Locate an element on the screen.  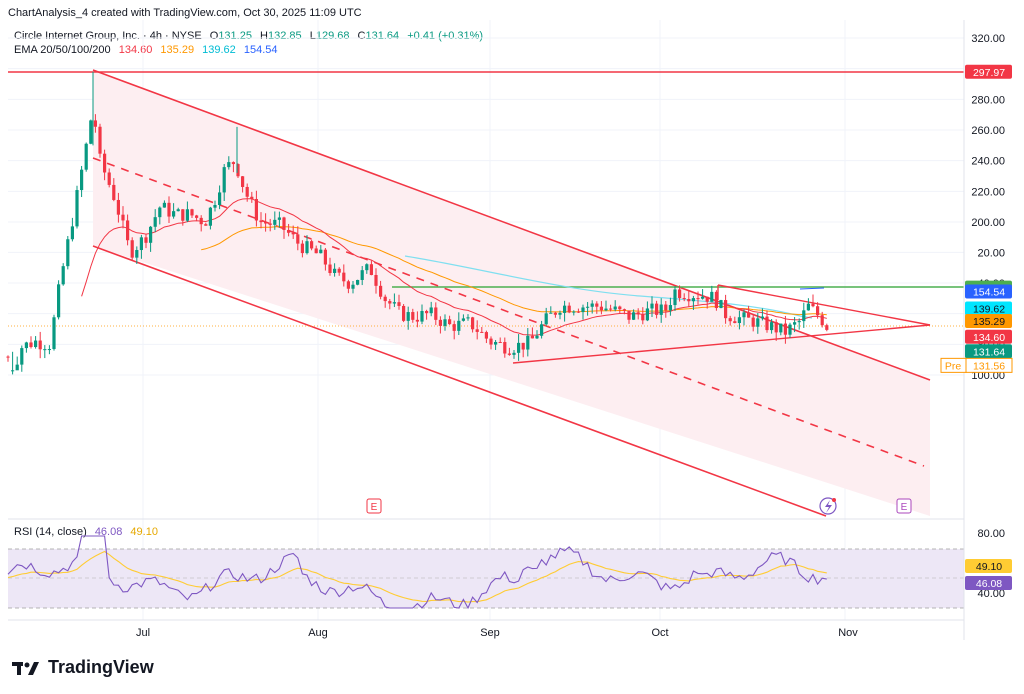
time-axis: Jul Aug Sep Oct Nov is located at coordinates (497, 633).